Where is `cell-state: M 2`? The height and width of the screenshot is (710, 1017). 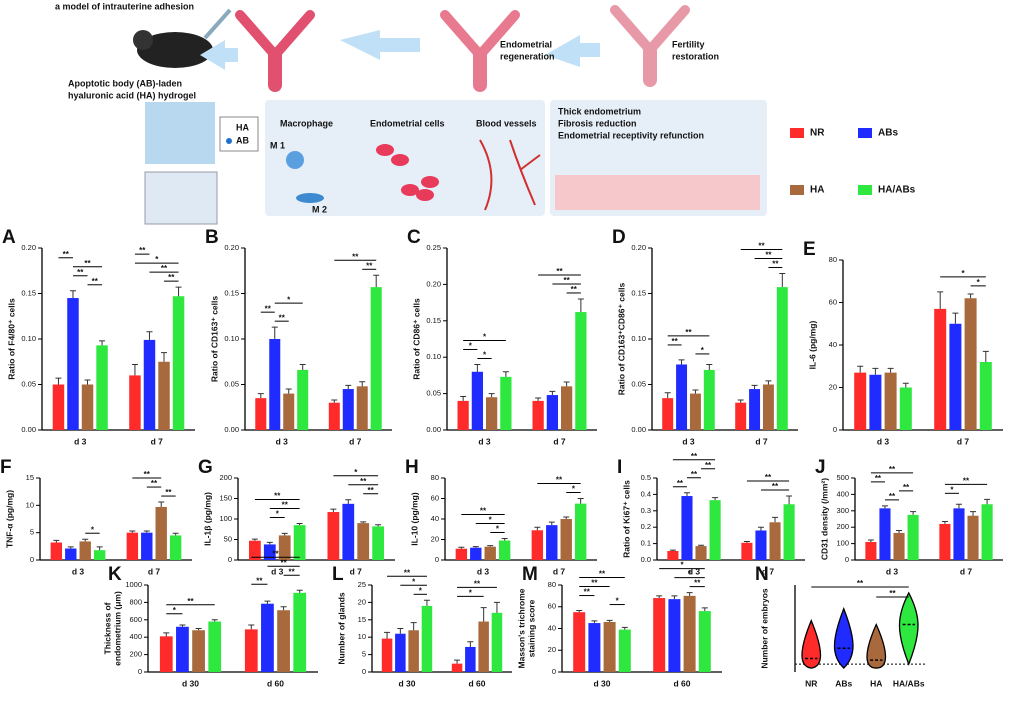 cell-state: M 2 is located at coordinates (319, 209).